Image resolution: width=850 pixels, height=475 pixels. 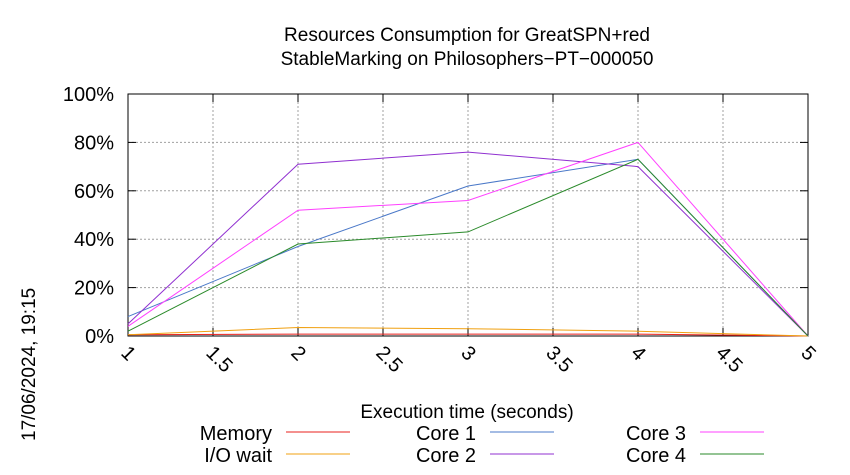 What do you see at coordinates (94, 240) in the screenshot?
I see `y-tick-label: 40%` at bounding box center [94, 240].